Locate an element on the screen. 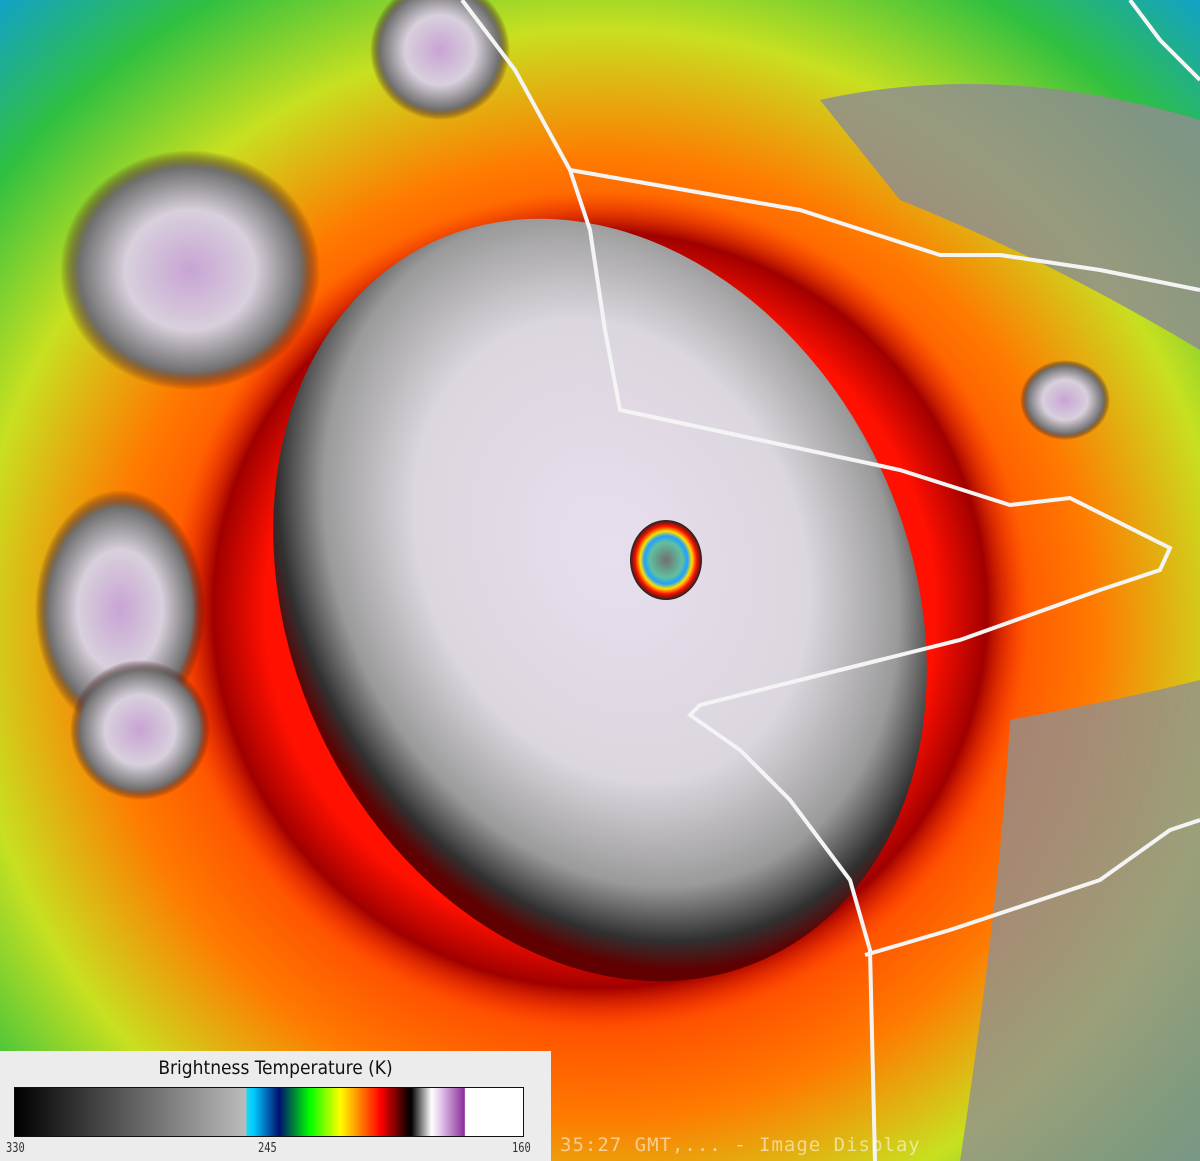 Image resolution: width=1200 pixels, height=1161 pixels. tick-label: 245 is located at coordinates (267, 1148).